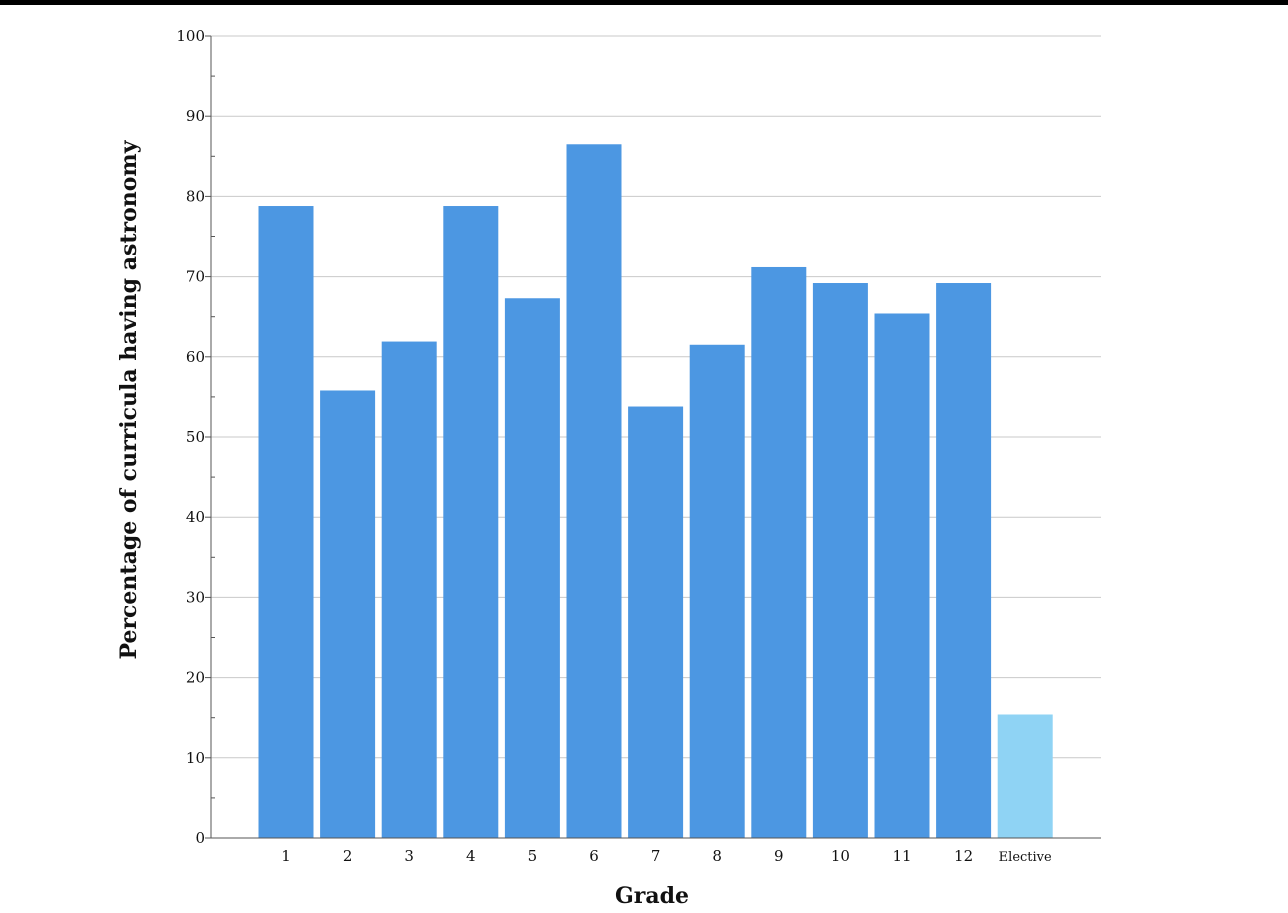 The width and height of the screenshot is (1288, 913). What do you see at coordinates (195, 196) in the screenshot?
I see `y-tick-label: 80` at bounding box center [195, 196].